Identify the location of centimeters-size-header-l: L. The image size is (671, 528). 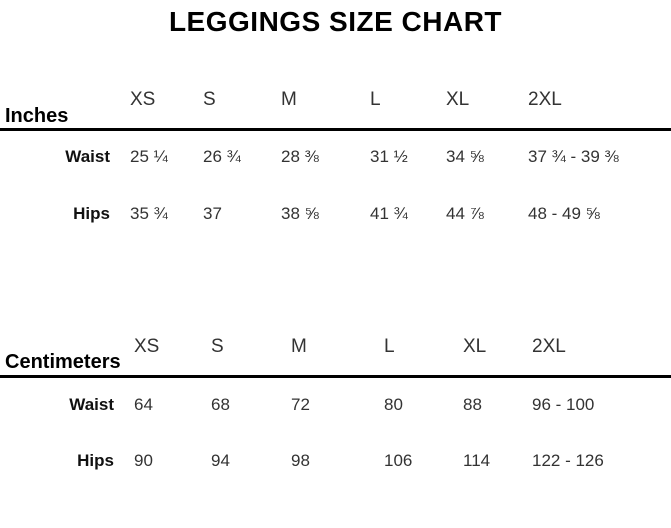
(389, 346).